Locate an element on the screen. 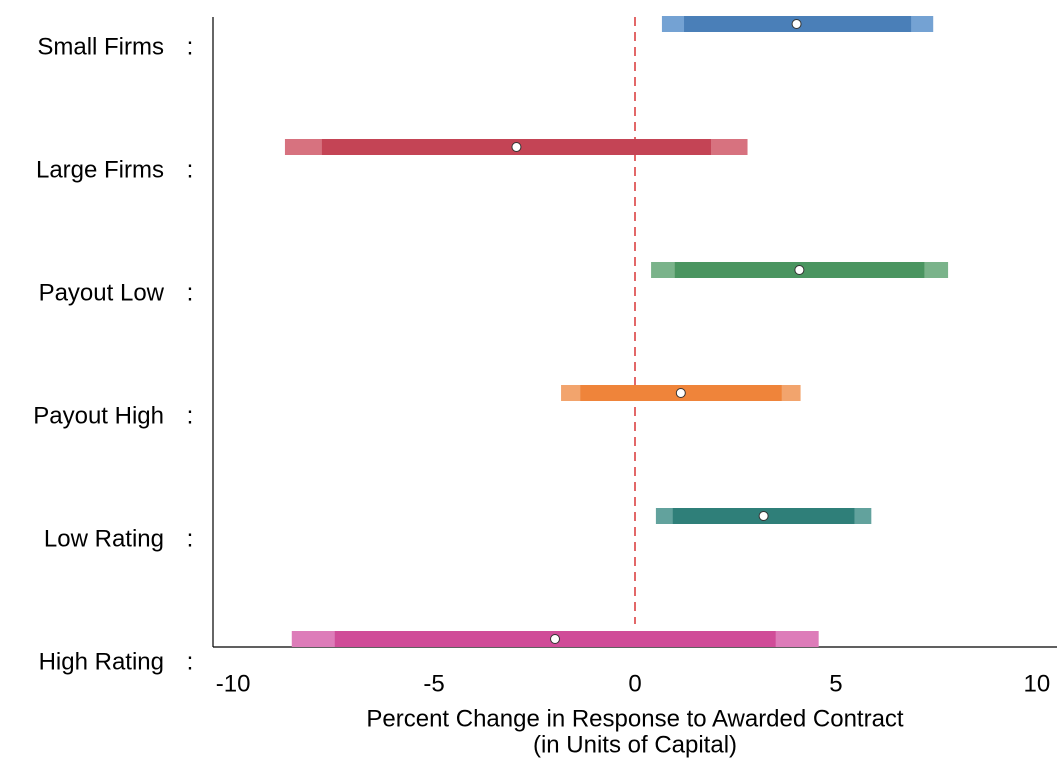  x-tick-label: -10 is located at coordinates (233, 683).